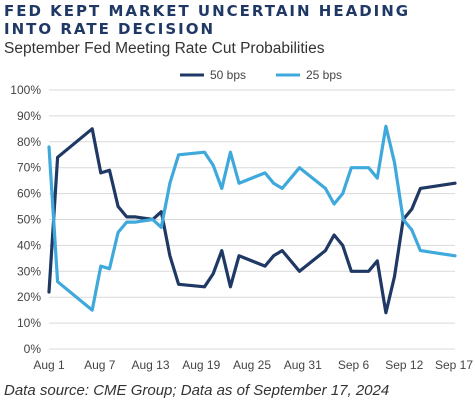 Image resolution: width=475 pixels, height=405 pixels. Describe the element at coordinates (29, 323) in the screenshot. I see `y-tick-label: 10%` at that location.